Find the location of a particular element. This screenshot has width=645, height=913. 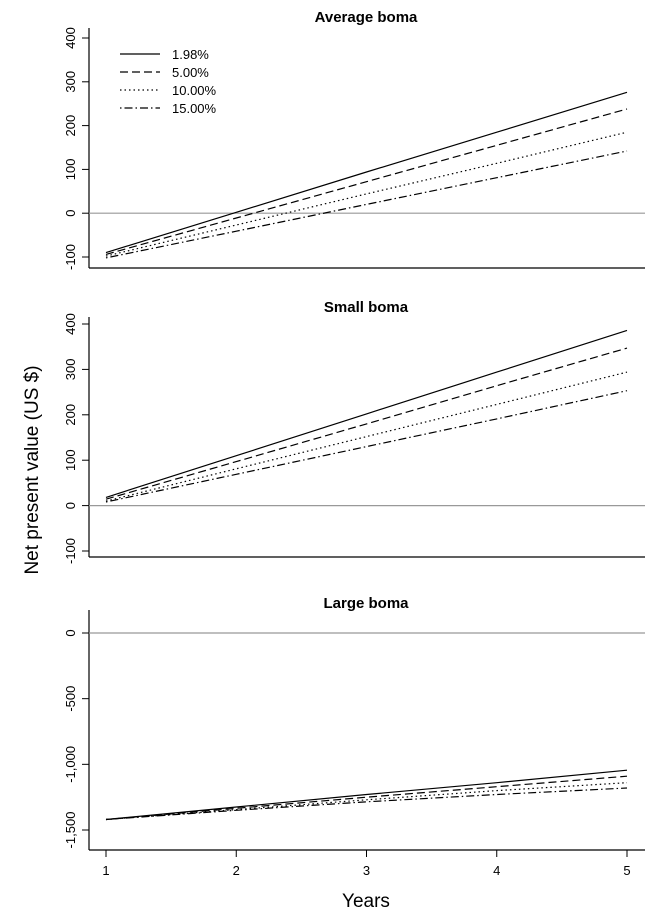

legend-label: 10.00% is located at coordinates (194, 90).